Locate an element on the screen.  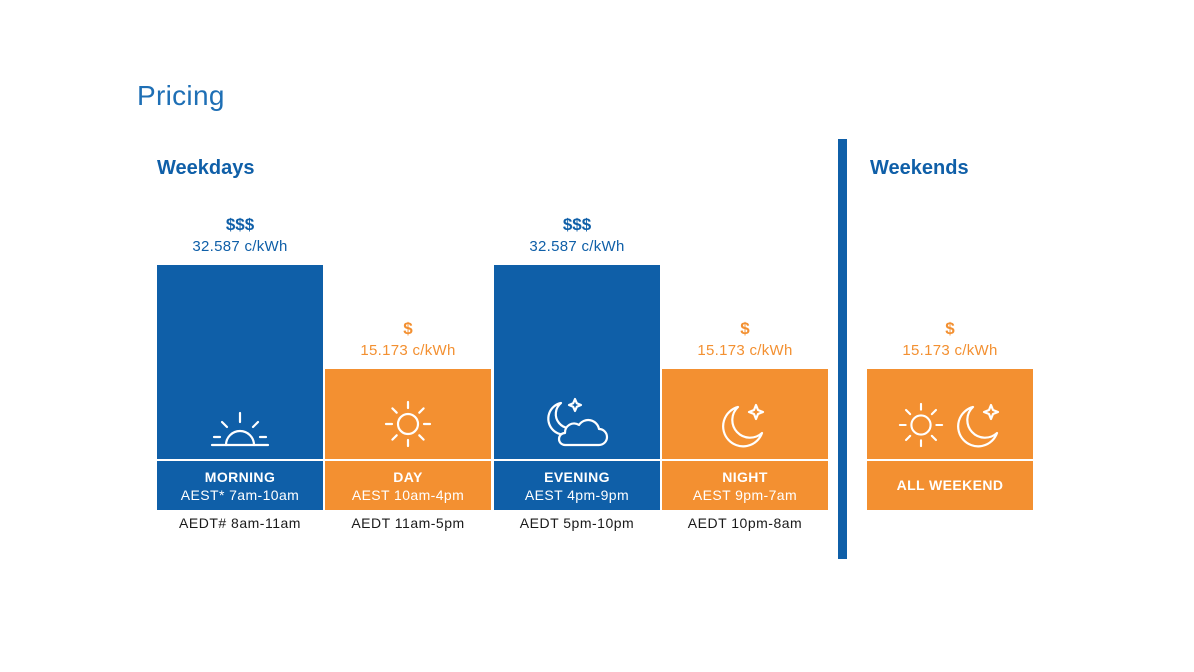
period-time: AEST* 7am-10am is located at coordinates (240, 495).